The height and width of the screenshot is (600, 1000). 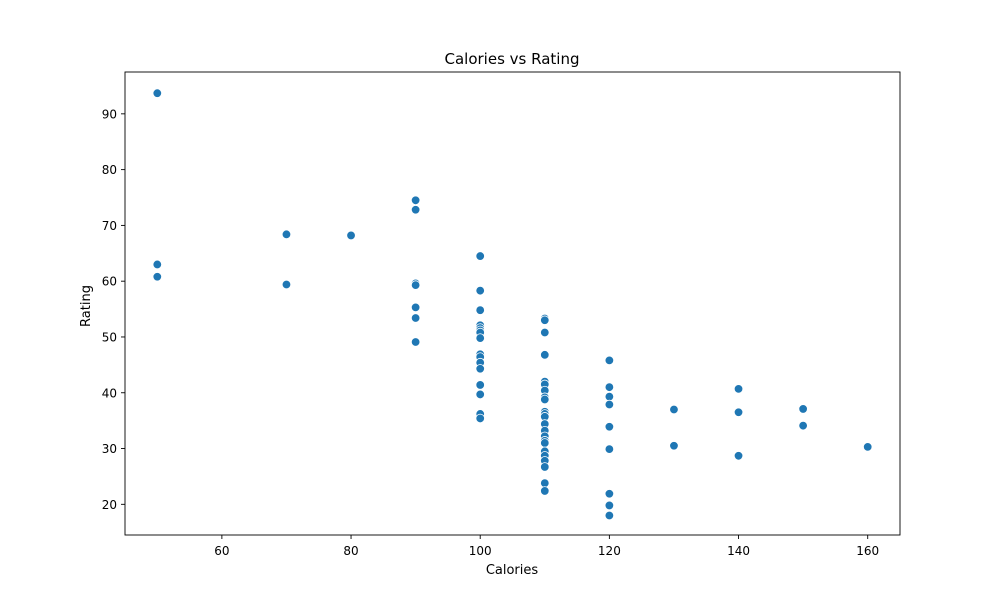 What do you see at coordinates (86, 306) in the screenshot?
I see `y-axis-label: Rating` at bounding box center [86, 306].